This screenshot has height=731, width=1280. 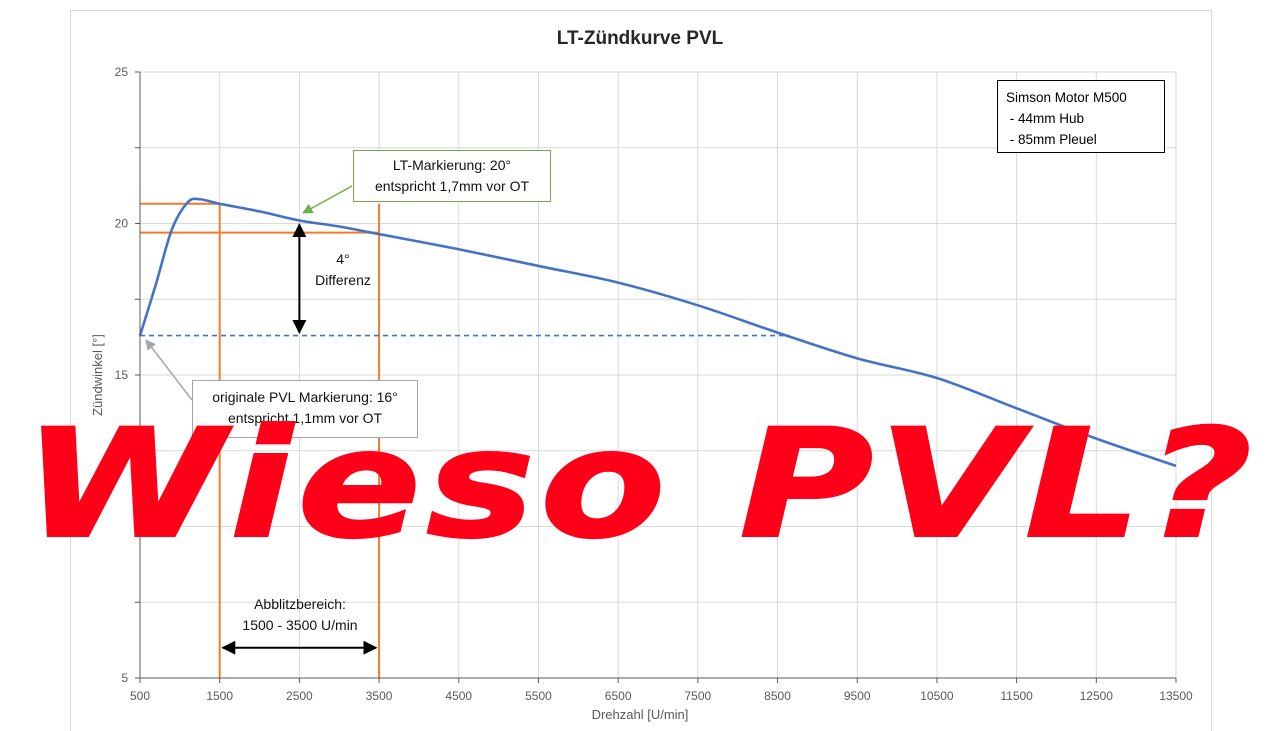 I want to click on pvl-callout-pointer, so click(x=169, y=370).